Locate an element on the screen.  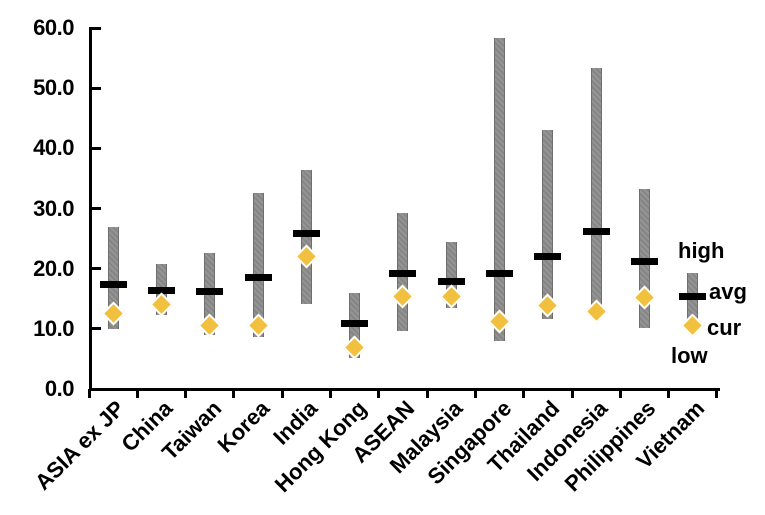
y-tick-label: 0.0 is located at coordinates (59, 388).